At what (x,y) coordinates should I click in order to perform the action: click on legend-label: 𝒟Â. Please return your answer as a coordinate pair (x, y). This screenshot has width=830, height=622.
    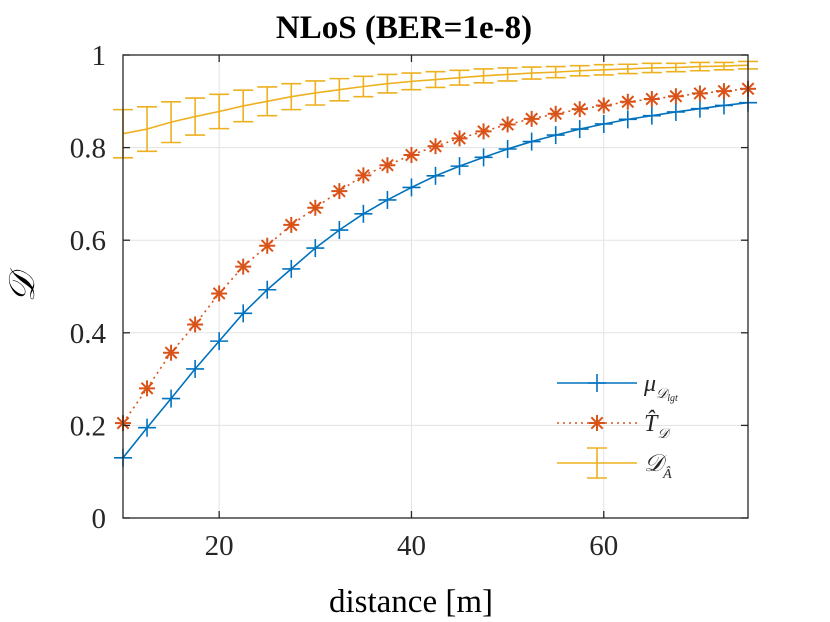
    Looking at the image, I should click on (658, 466).